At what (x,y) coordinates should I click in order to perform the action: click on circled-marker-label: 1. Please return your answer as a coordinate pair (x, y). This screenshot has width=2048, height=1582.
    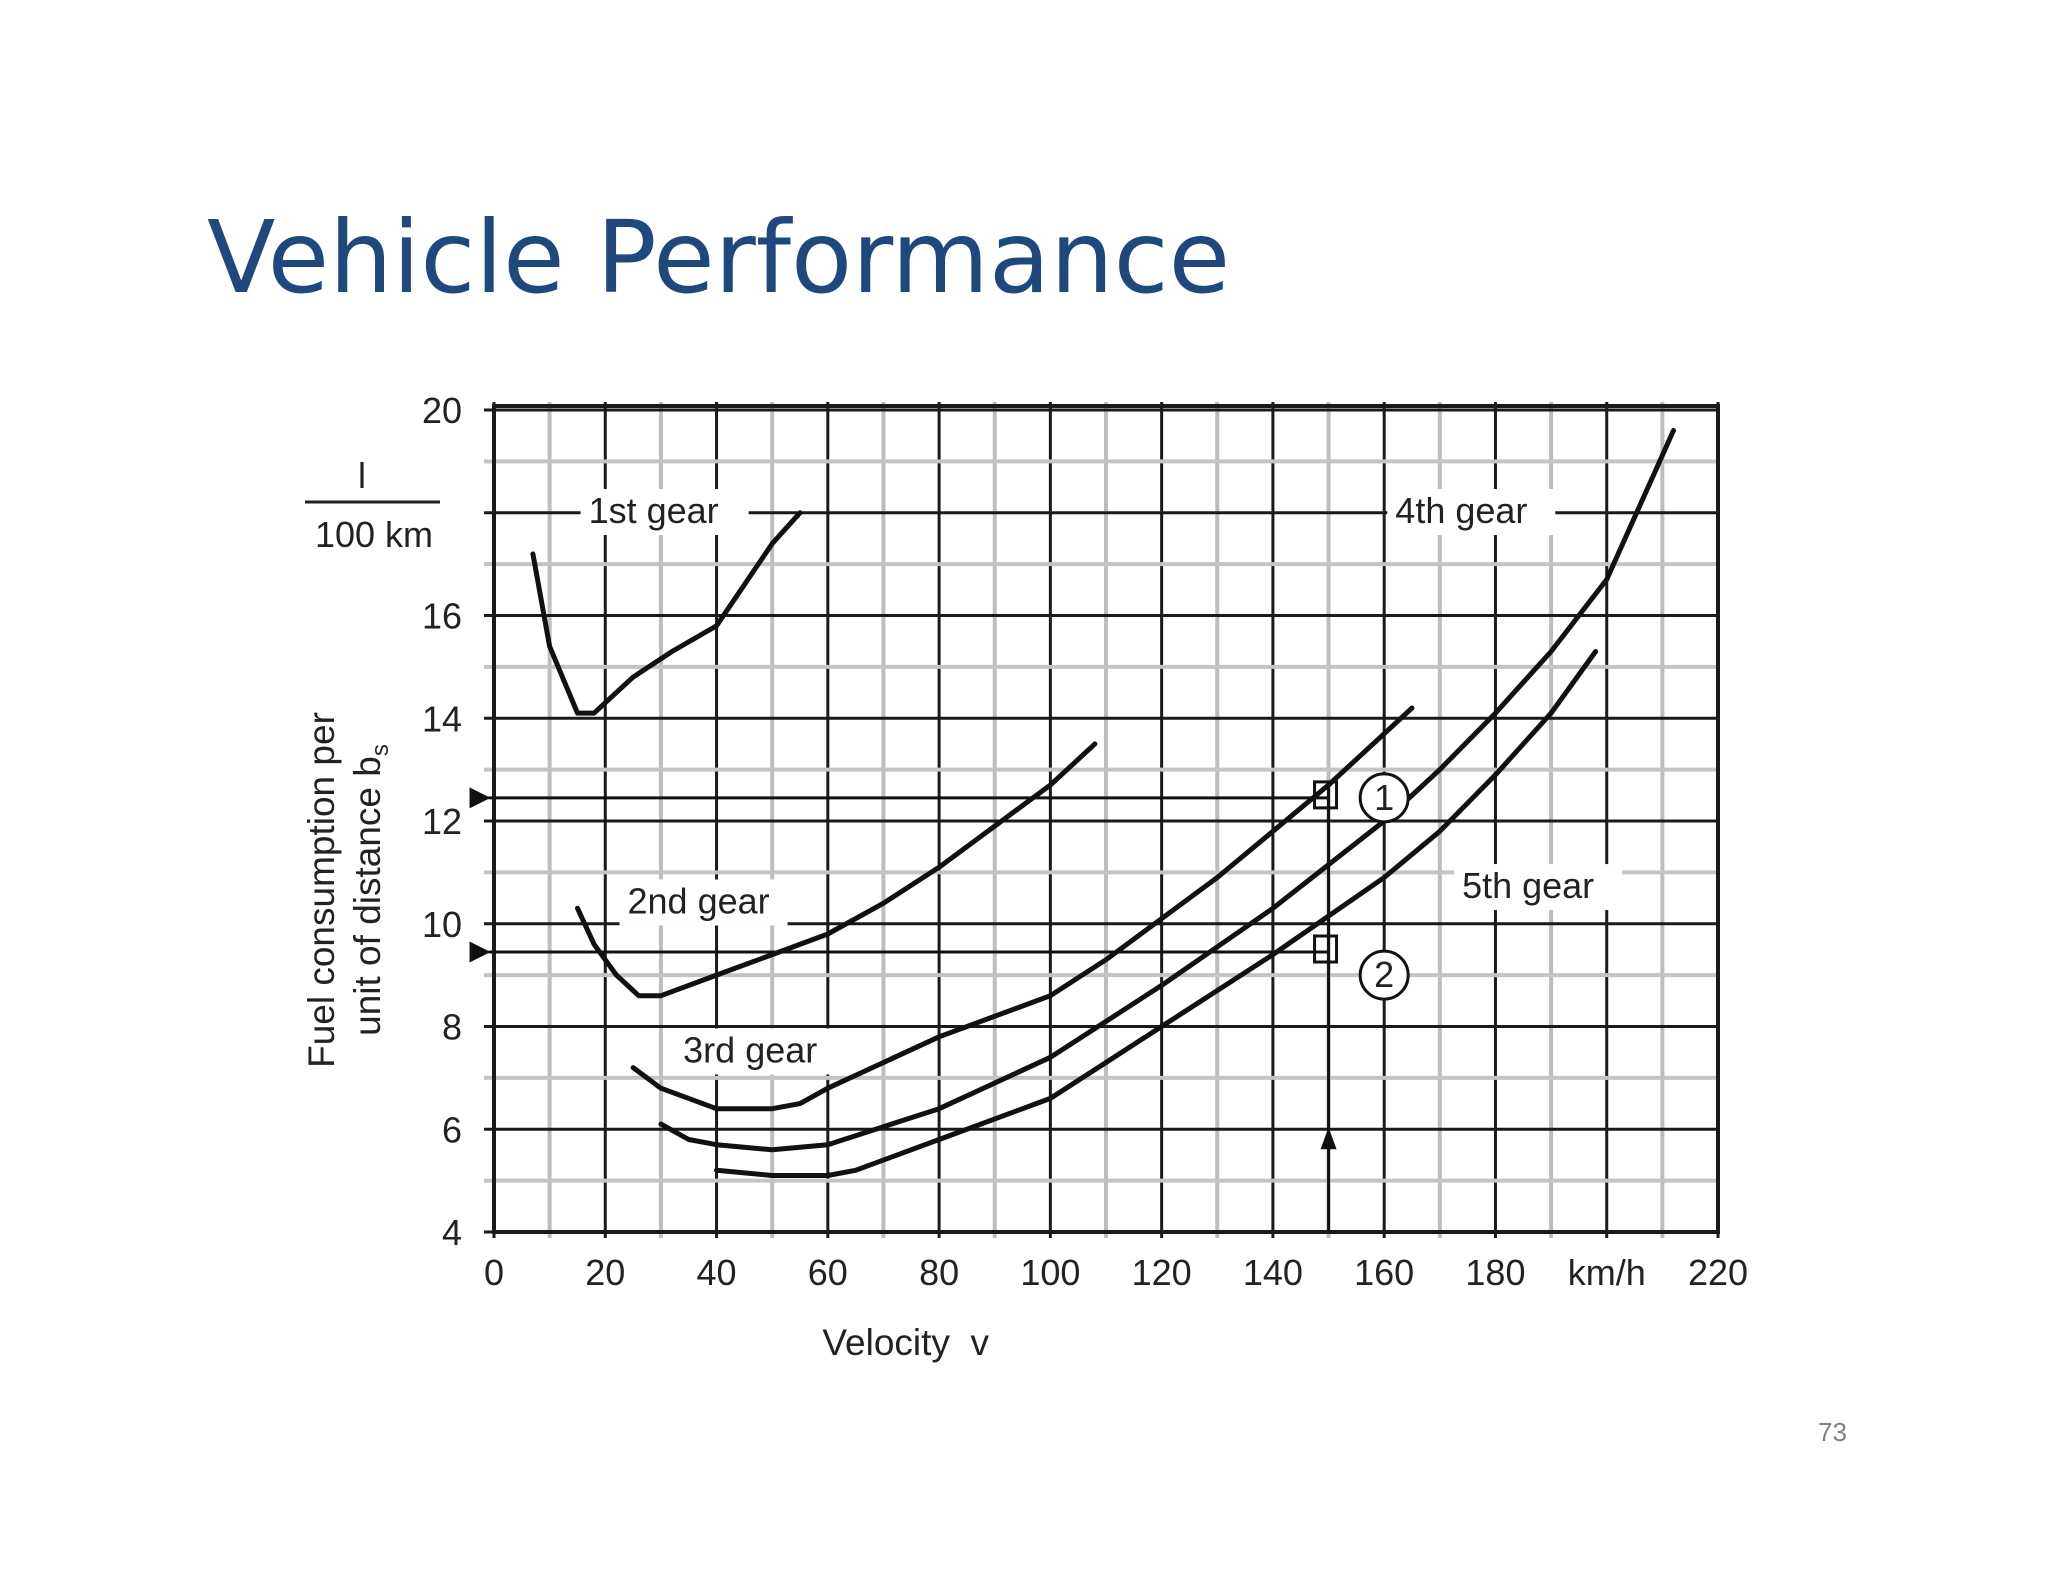
    Looking at the image, I should click on (1384, 797).